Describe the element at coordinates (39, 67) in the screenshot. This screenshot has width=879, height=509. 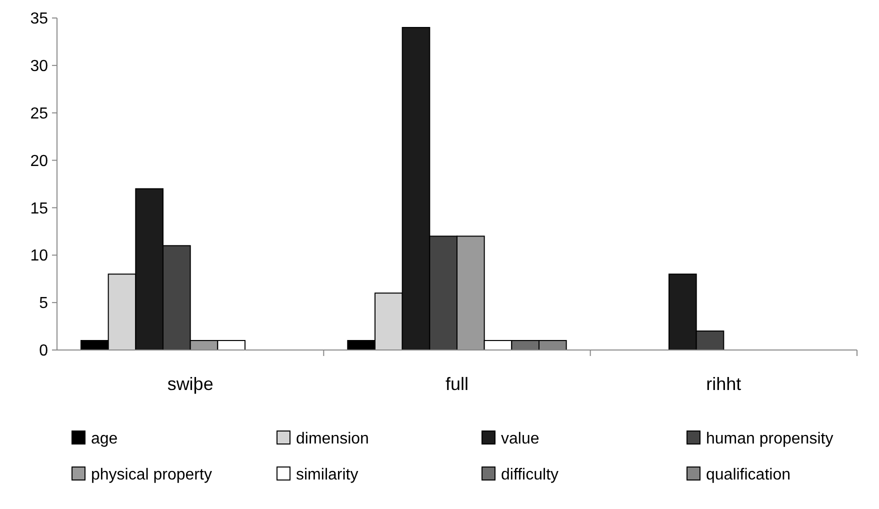
I see `y-tick-label: 30` at that location.